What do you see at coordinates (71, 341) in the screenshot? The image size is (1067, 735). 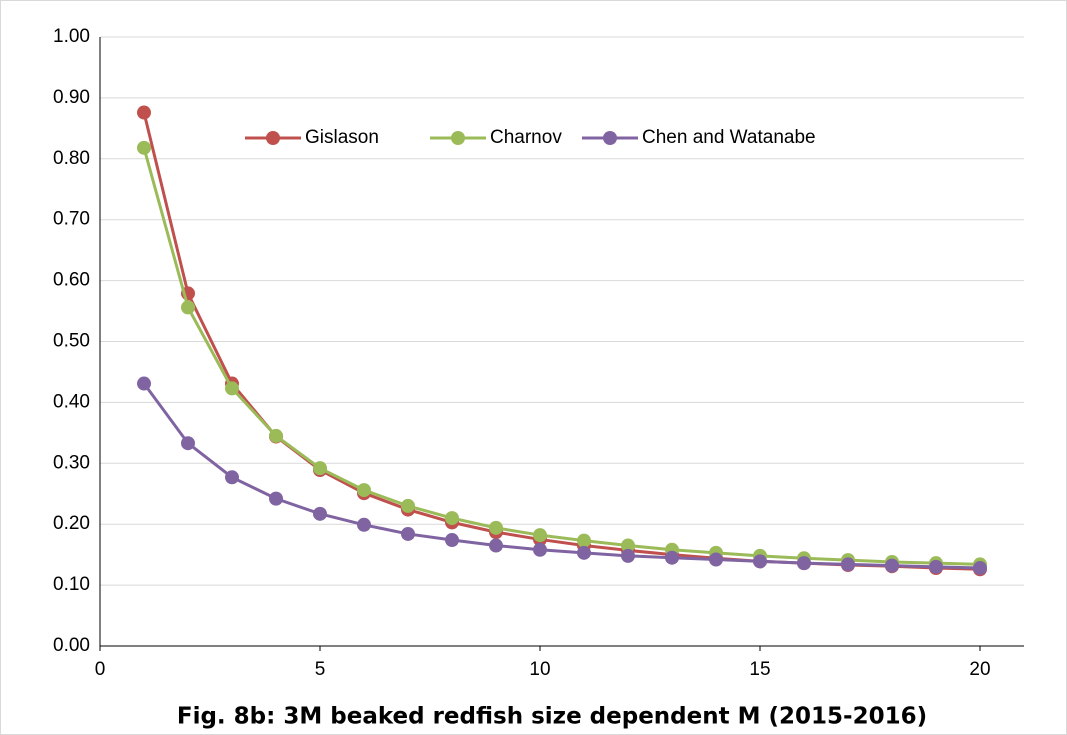 I see `y-tick-label: 0.50` at bounding box center [71, 341].